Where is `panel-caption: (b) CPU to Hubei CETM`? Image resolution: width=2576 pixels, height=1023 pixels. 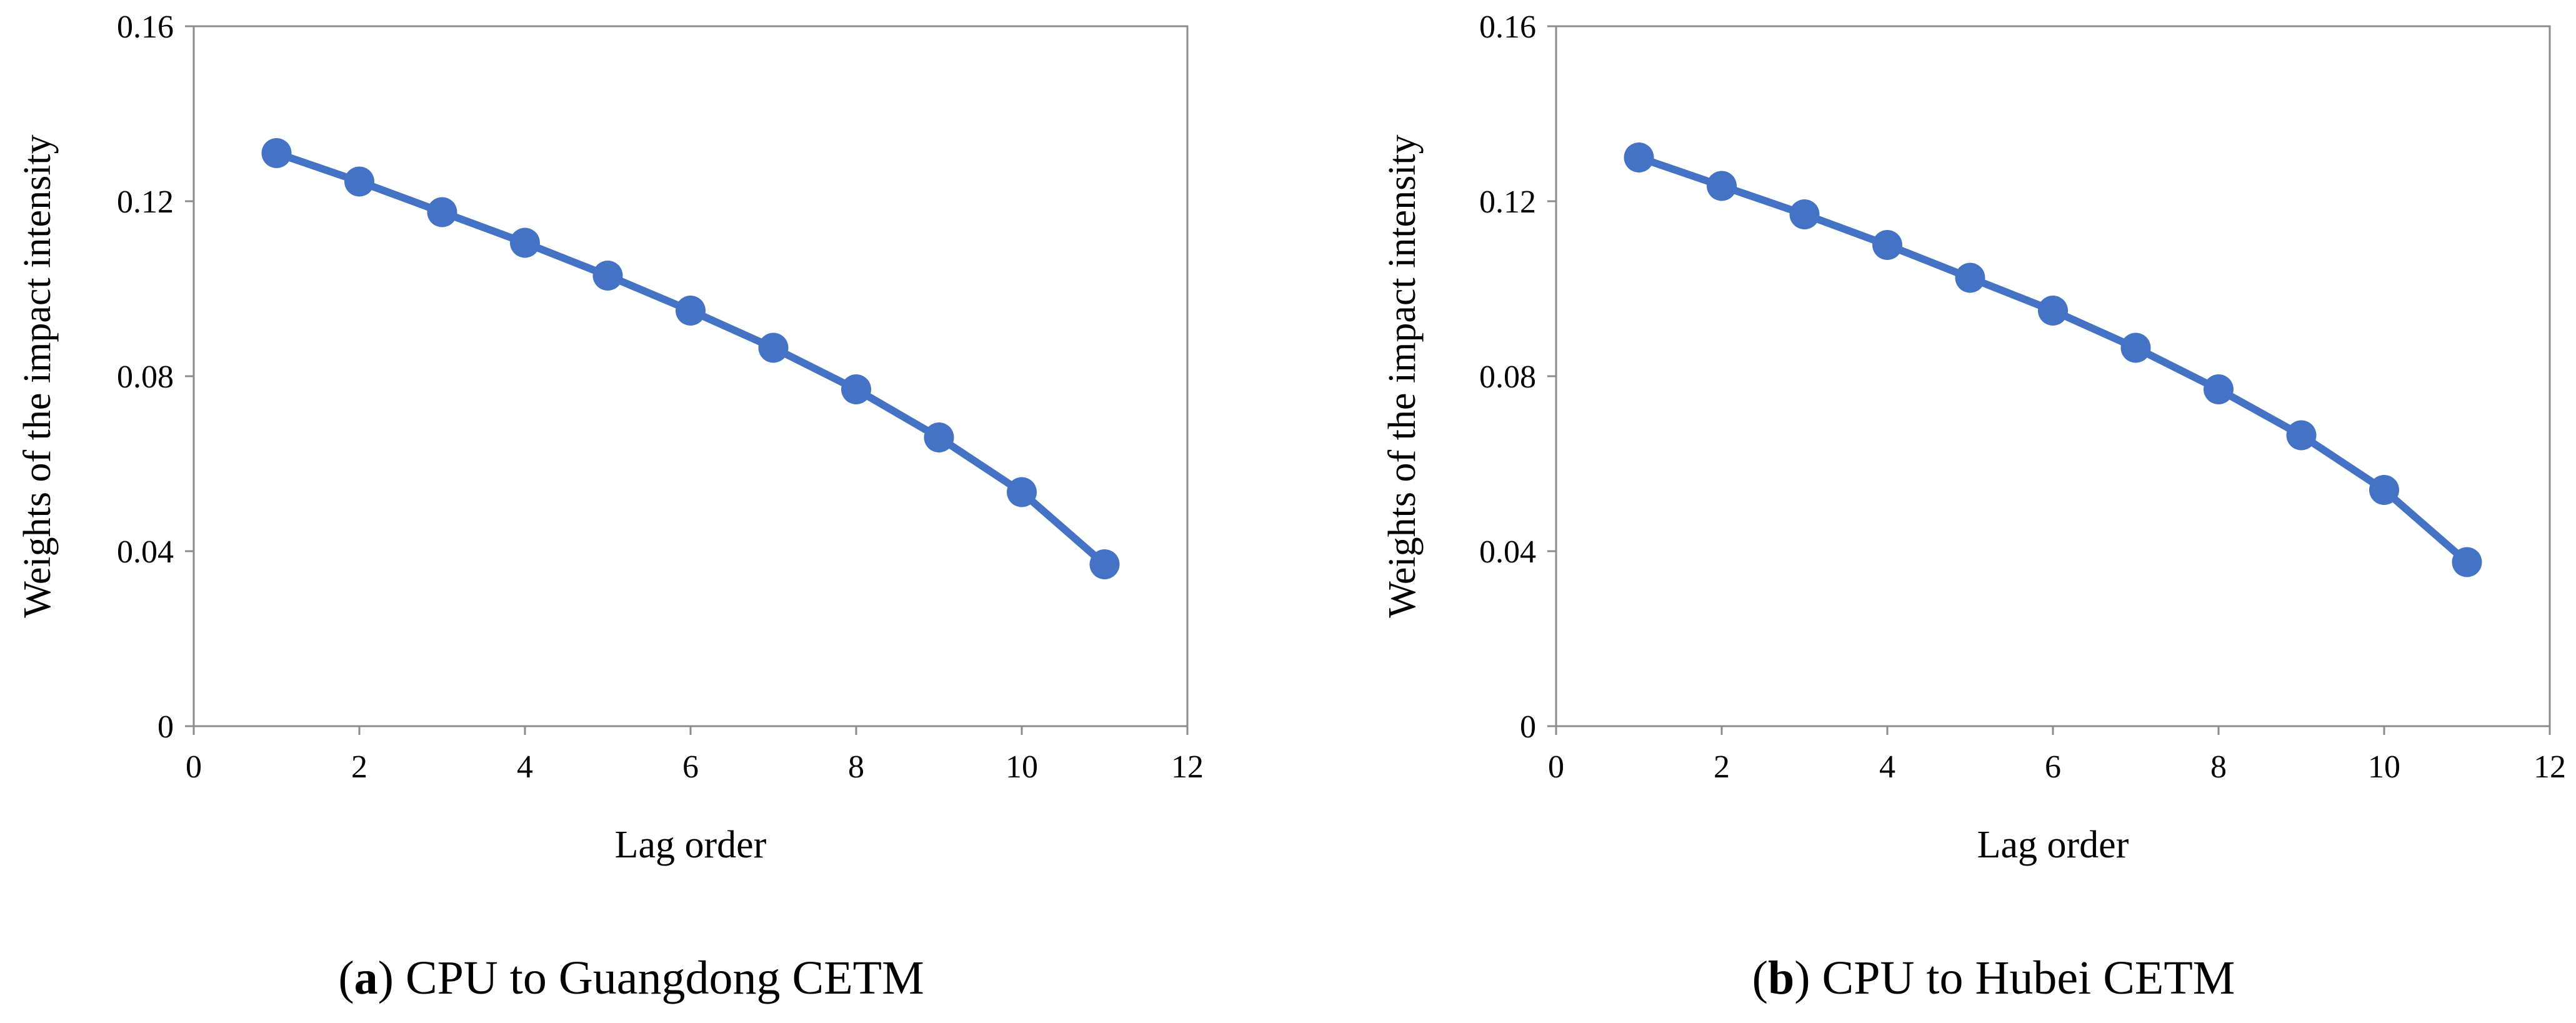
panel-caption: (b) CPU to Hubei CETM is located at coordinates (1993, 978).